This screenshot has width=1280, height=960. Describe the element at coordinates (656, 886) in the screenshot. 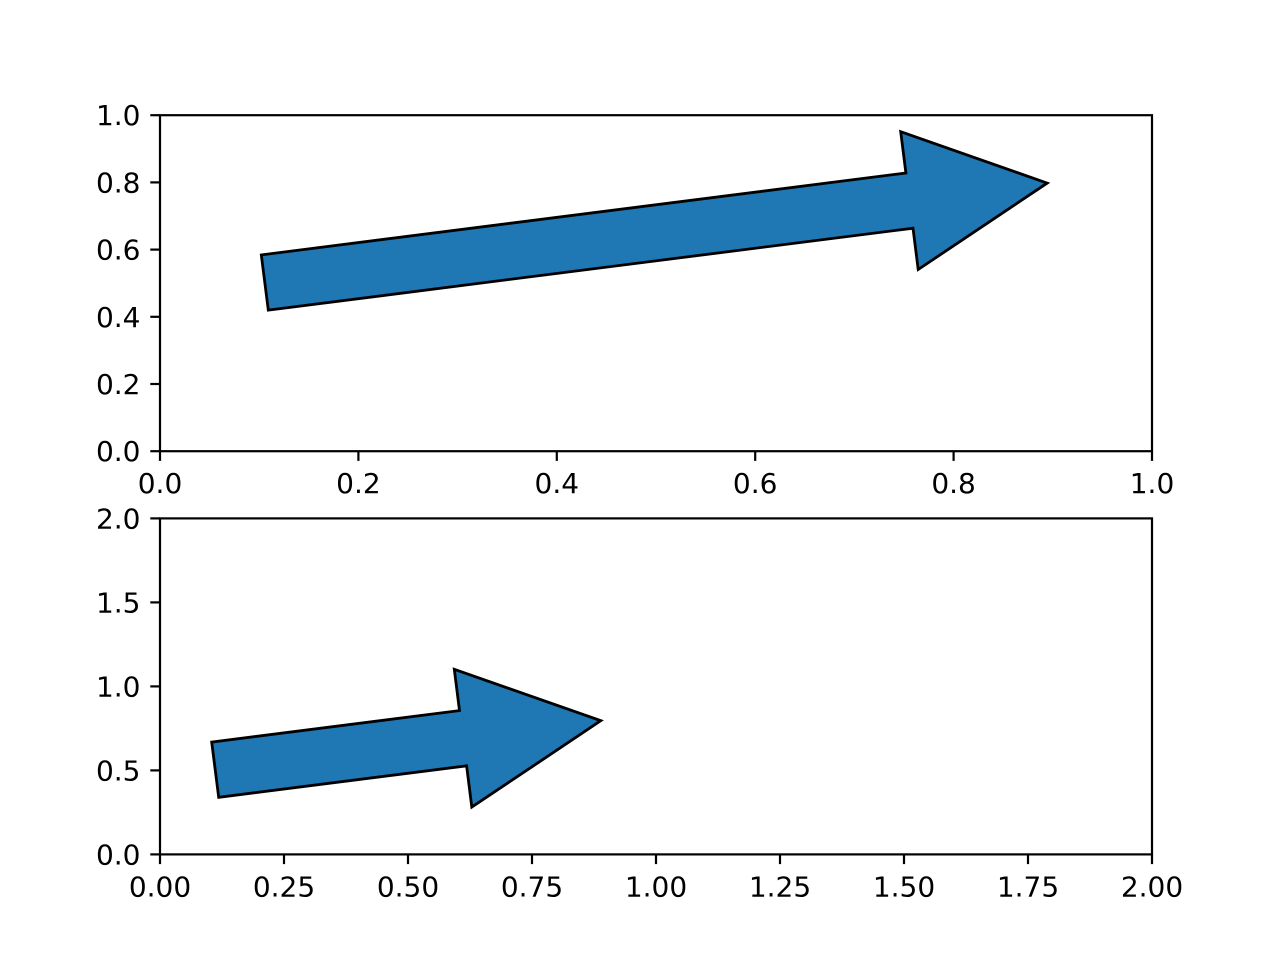

I see `x-tick-label: 1.00` at that location.